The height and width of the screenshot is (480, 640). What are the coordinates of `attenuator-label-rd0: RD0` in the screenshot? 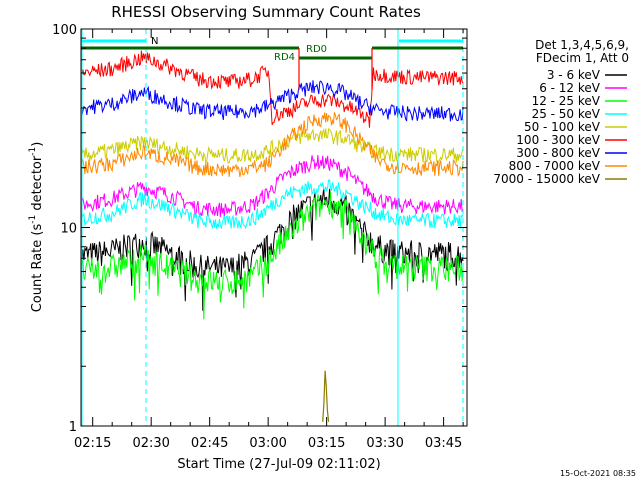 It's located at (316, 49).